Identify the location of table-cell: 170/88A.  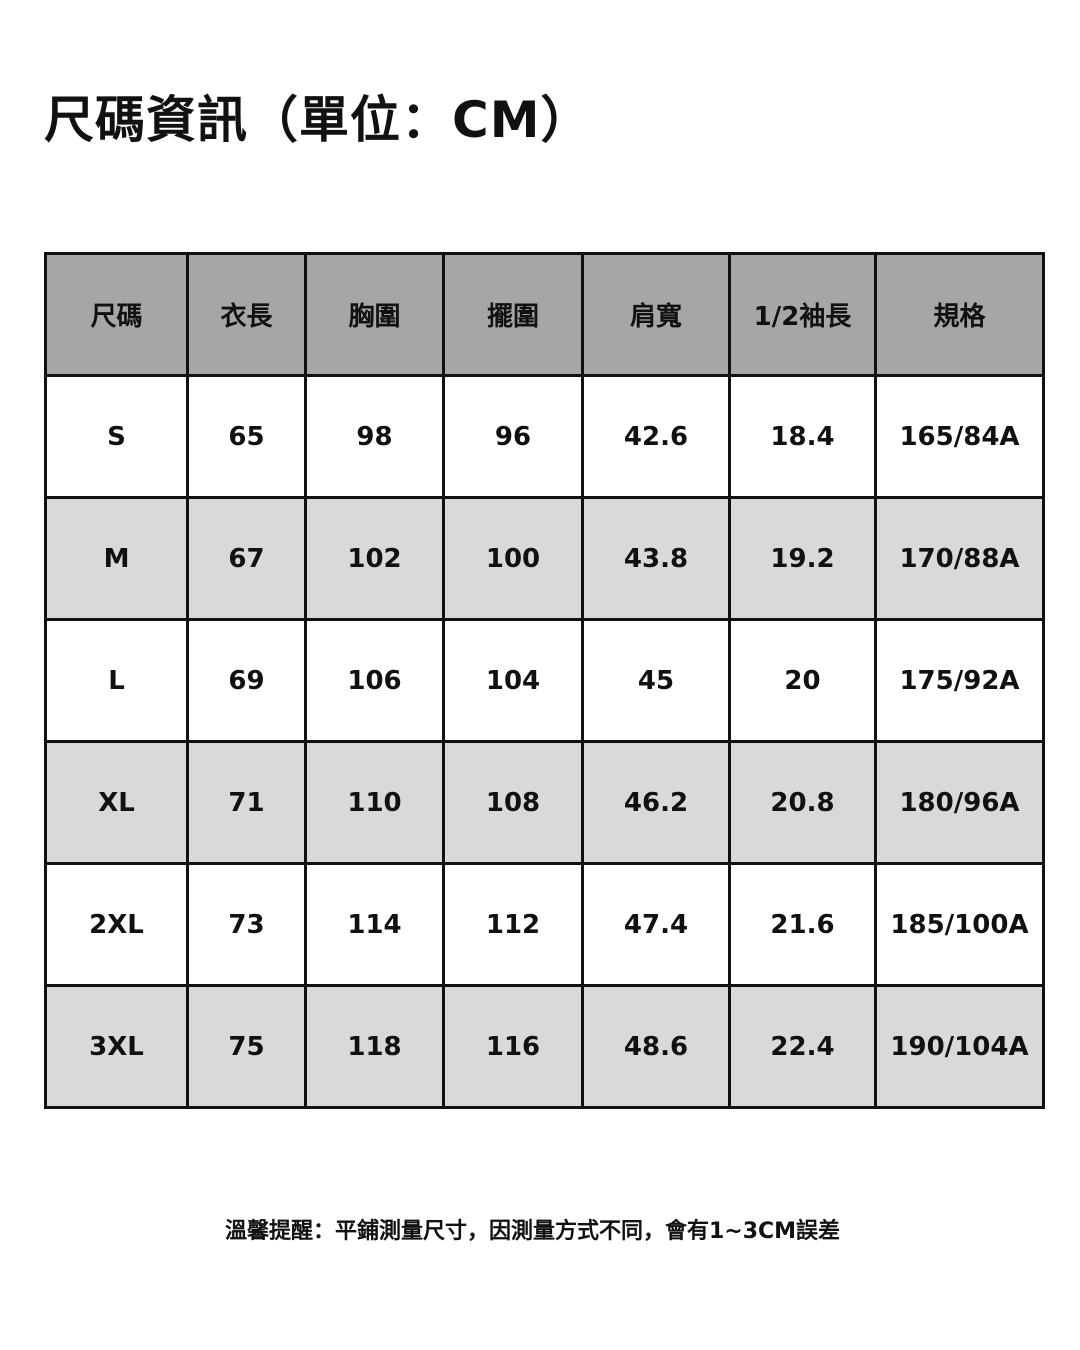
(959, 558).